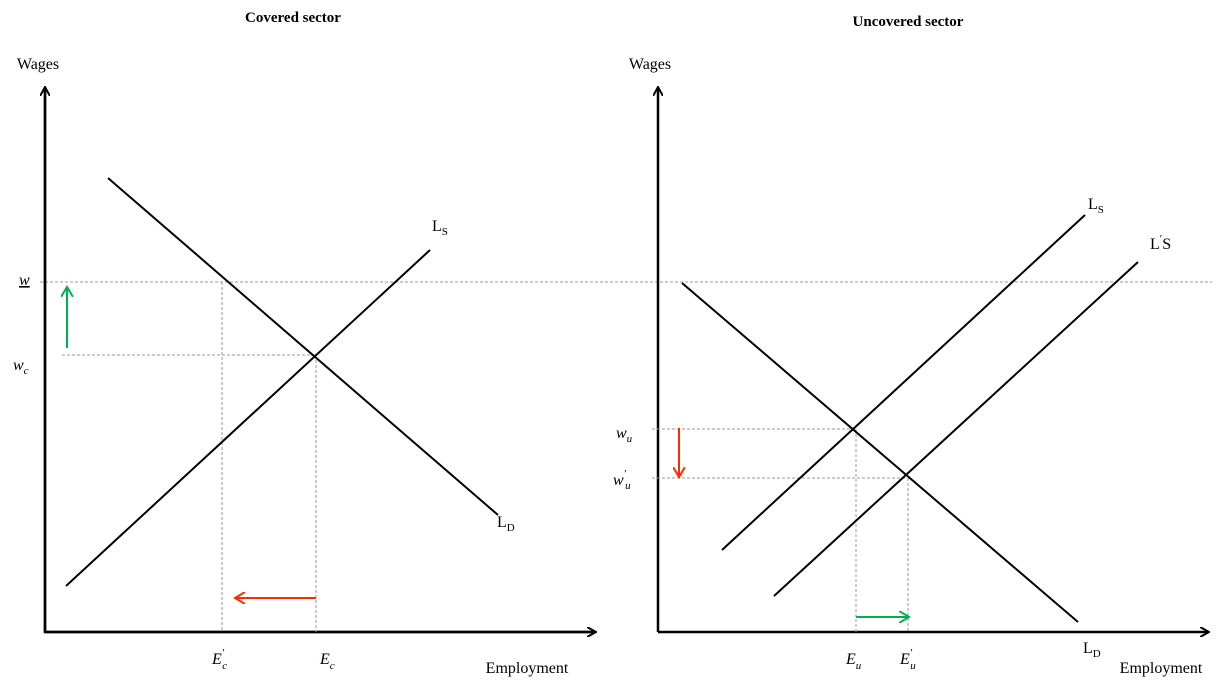  Describe the element at coordinates (907, 659) in the screenshot. I see `eu-prime-label: E′ u` at that location.